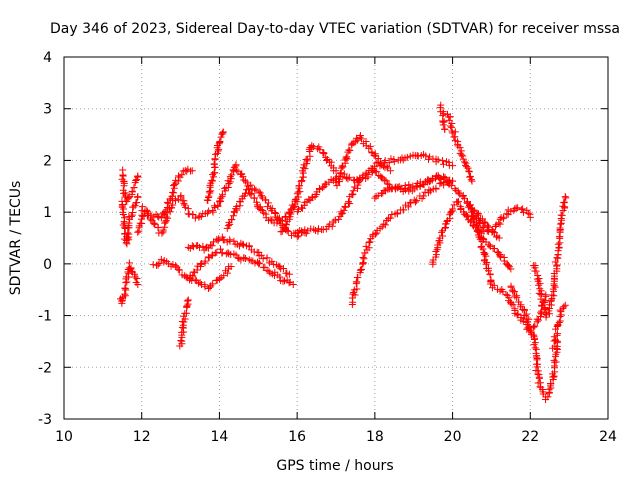  What do you see at coordinates (375, 437) in the screenshot?
I see `x-tick-label: 18` at bounding box center [375, 437].